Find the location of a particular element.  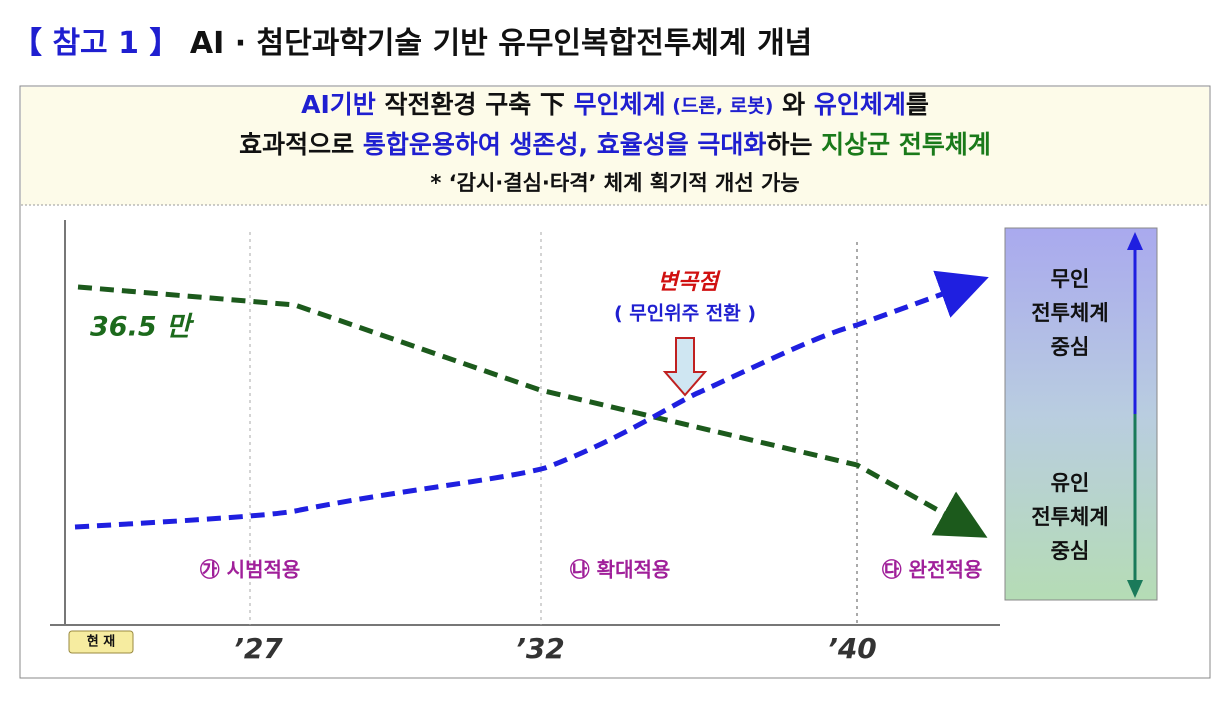

seg: 작전환경 구축 下 is located at coordinates (475, 104).